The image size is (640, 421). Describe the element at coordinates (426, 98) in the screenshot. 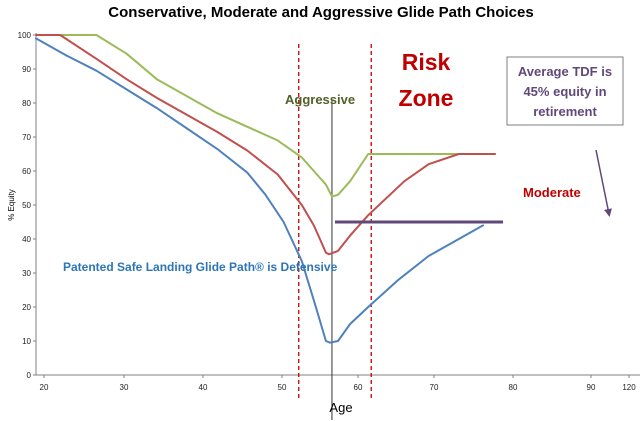

I see `risk-zone-label: Zone` at that location.